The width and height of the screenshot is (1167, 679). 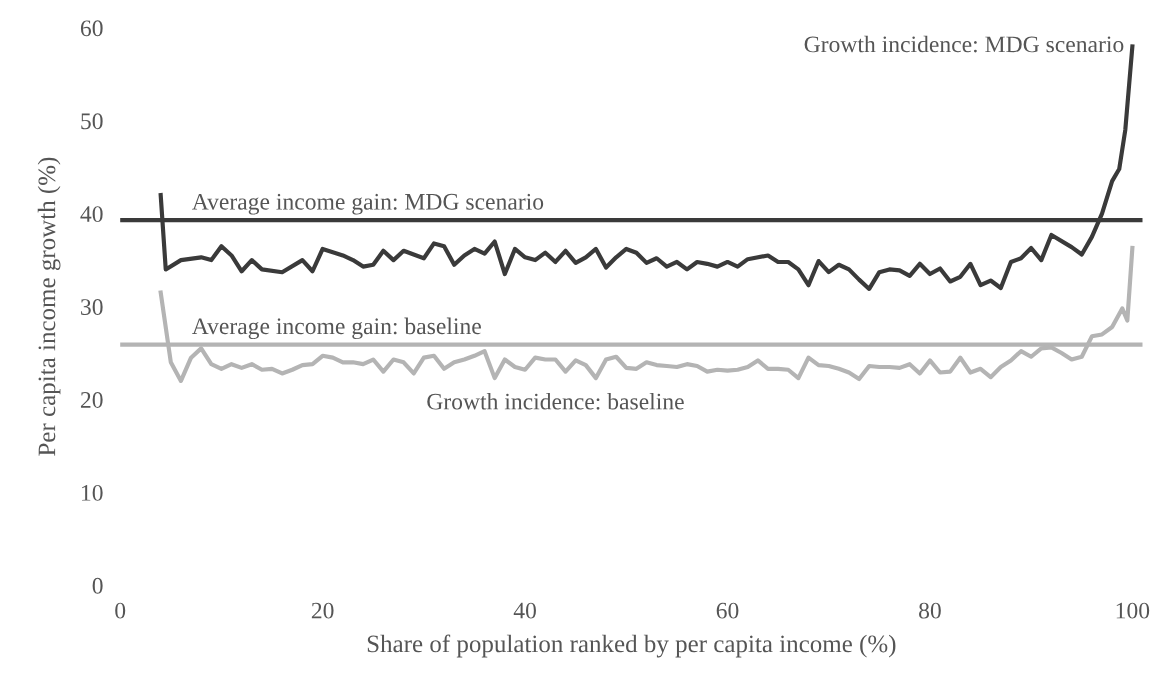 I want to click on series-label: Growth incidence: baseline, so click(x=555, y=401).